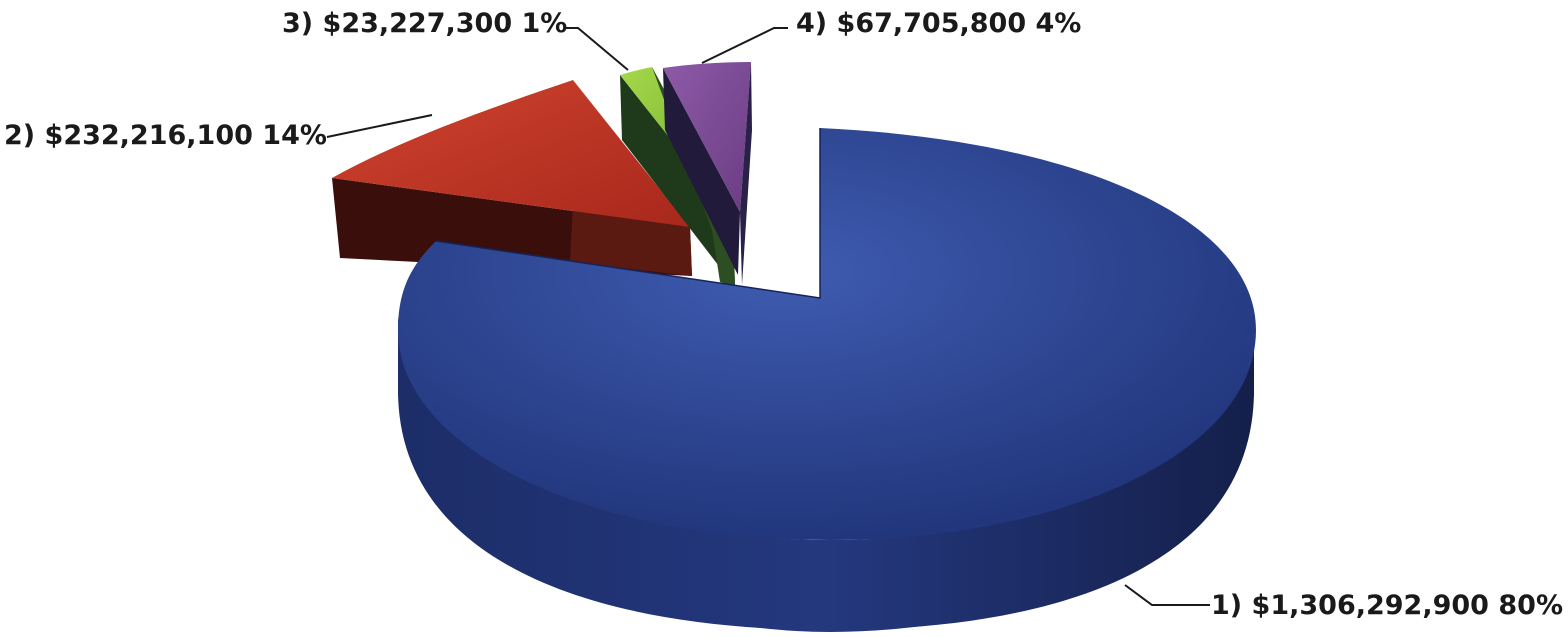 The image size is (1568, 637). I want to click on slice-label-1: 1) $1,306,292,900 80%, so click(1387, 605).